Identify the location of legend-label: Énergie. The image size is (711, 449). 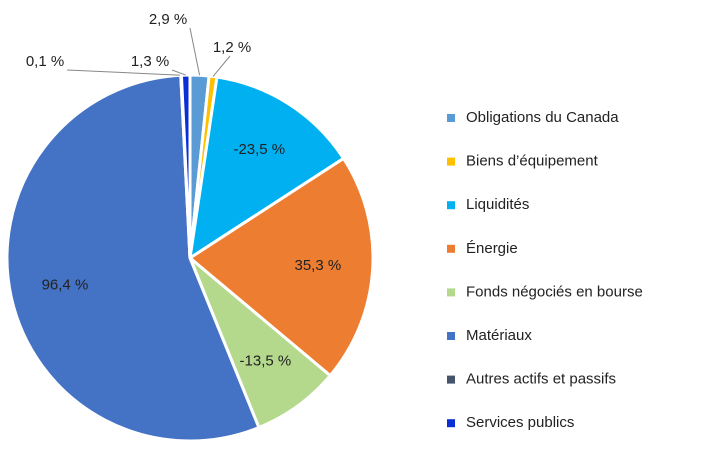
(492, 248).